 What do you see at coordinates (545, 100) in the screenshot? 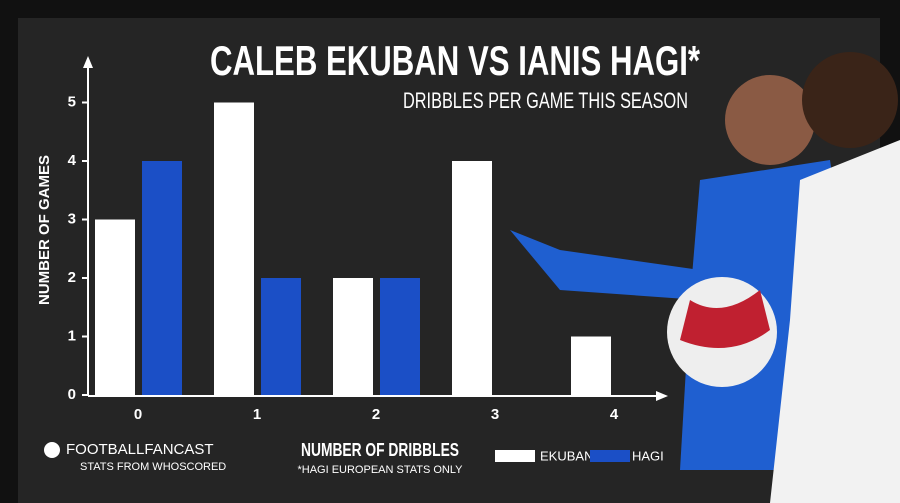
I see `chart-subtitle: DRIBBLES PER GAME THIS SEASON` at bounding box center [545, 100].